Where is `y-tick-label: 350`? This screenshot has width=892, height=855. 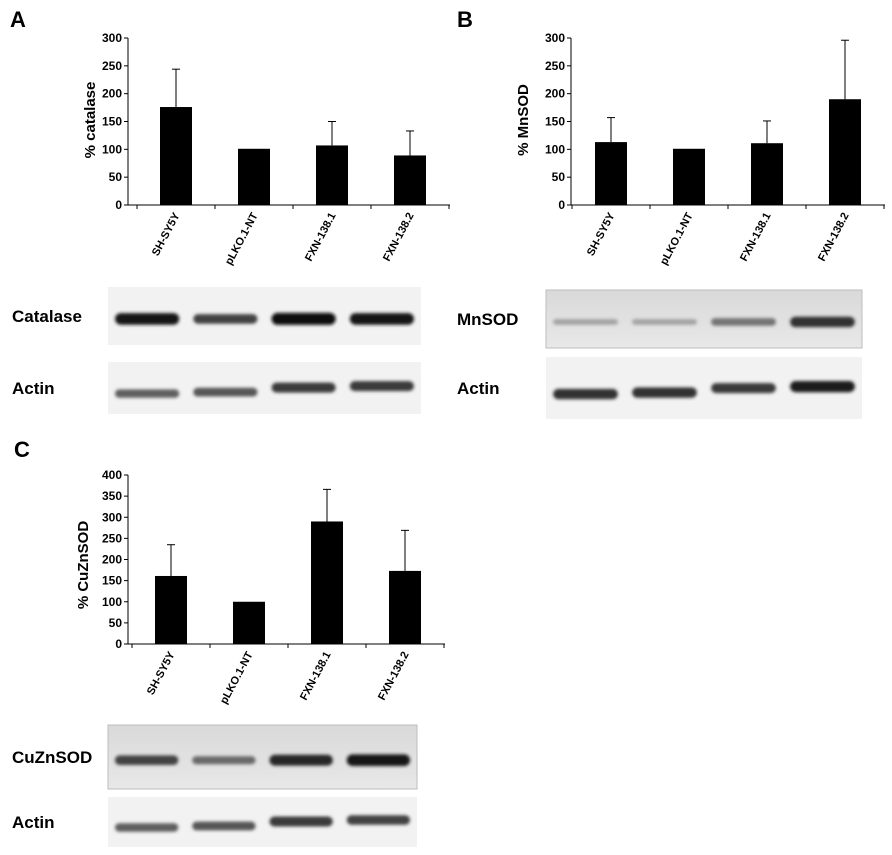
y-tick-label: 350 is located at coordinates (112, 496).